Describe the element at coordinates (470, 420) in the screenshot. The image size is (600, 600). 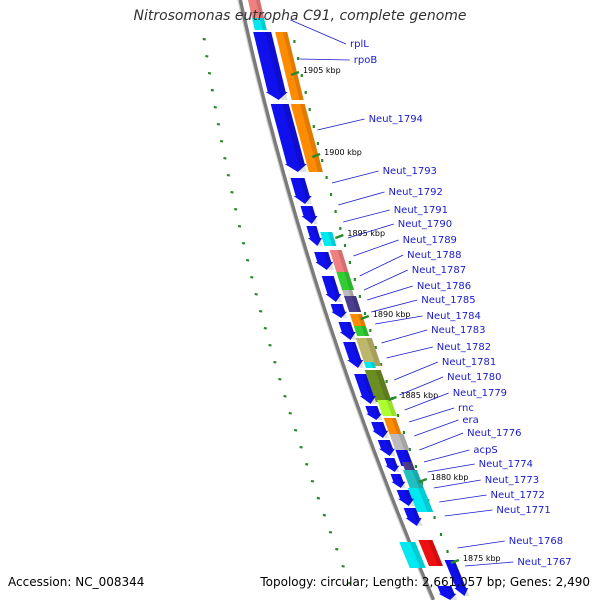
I see `gene-label: era` at that location.